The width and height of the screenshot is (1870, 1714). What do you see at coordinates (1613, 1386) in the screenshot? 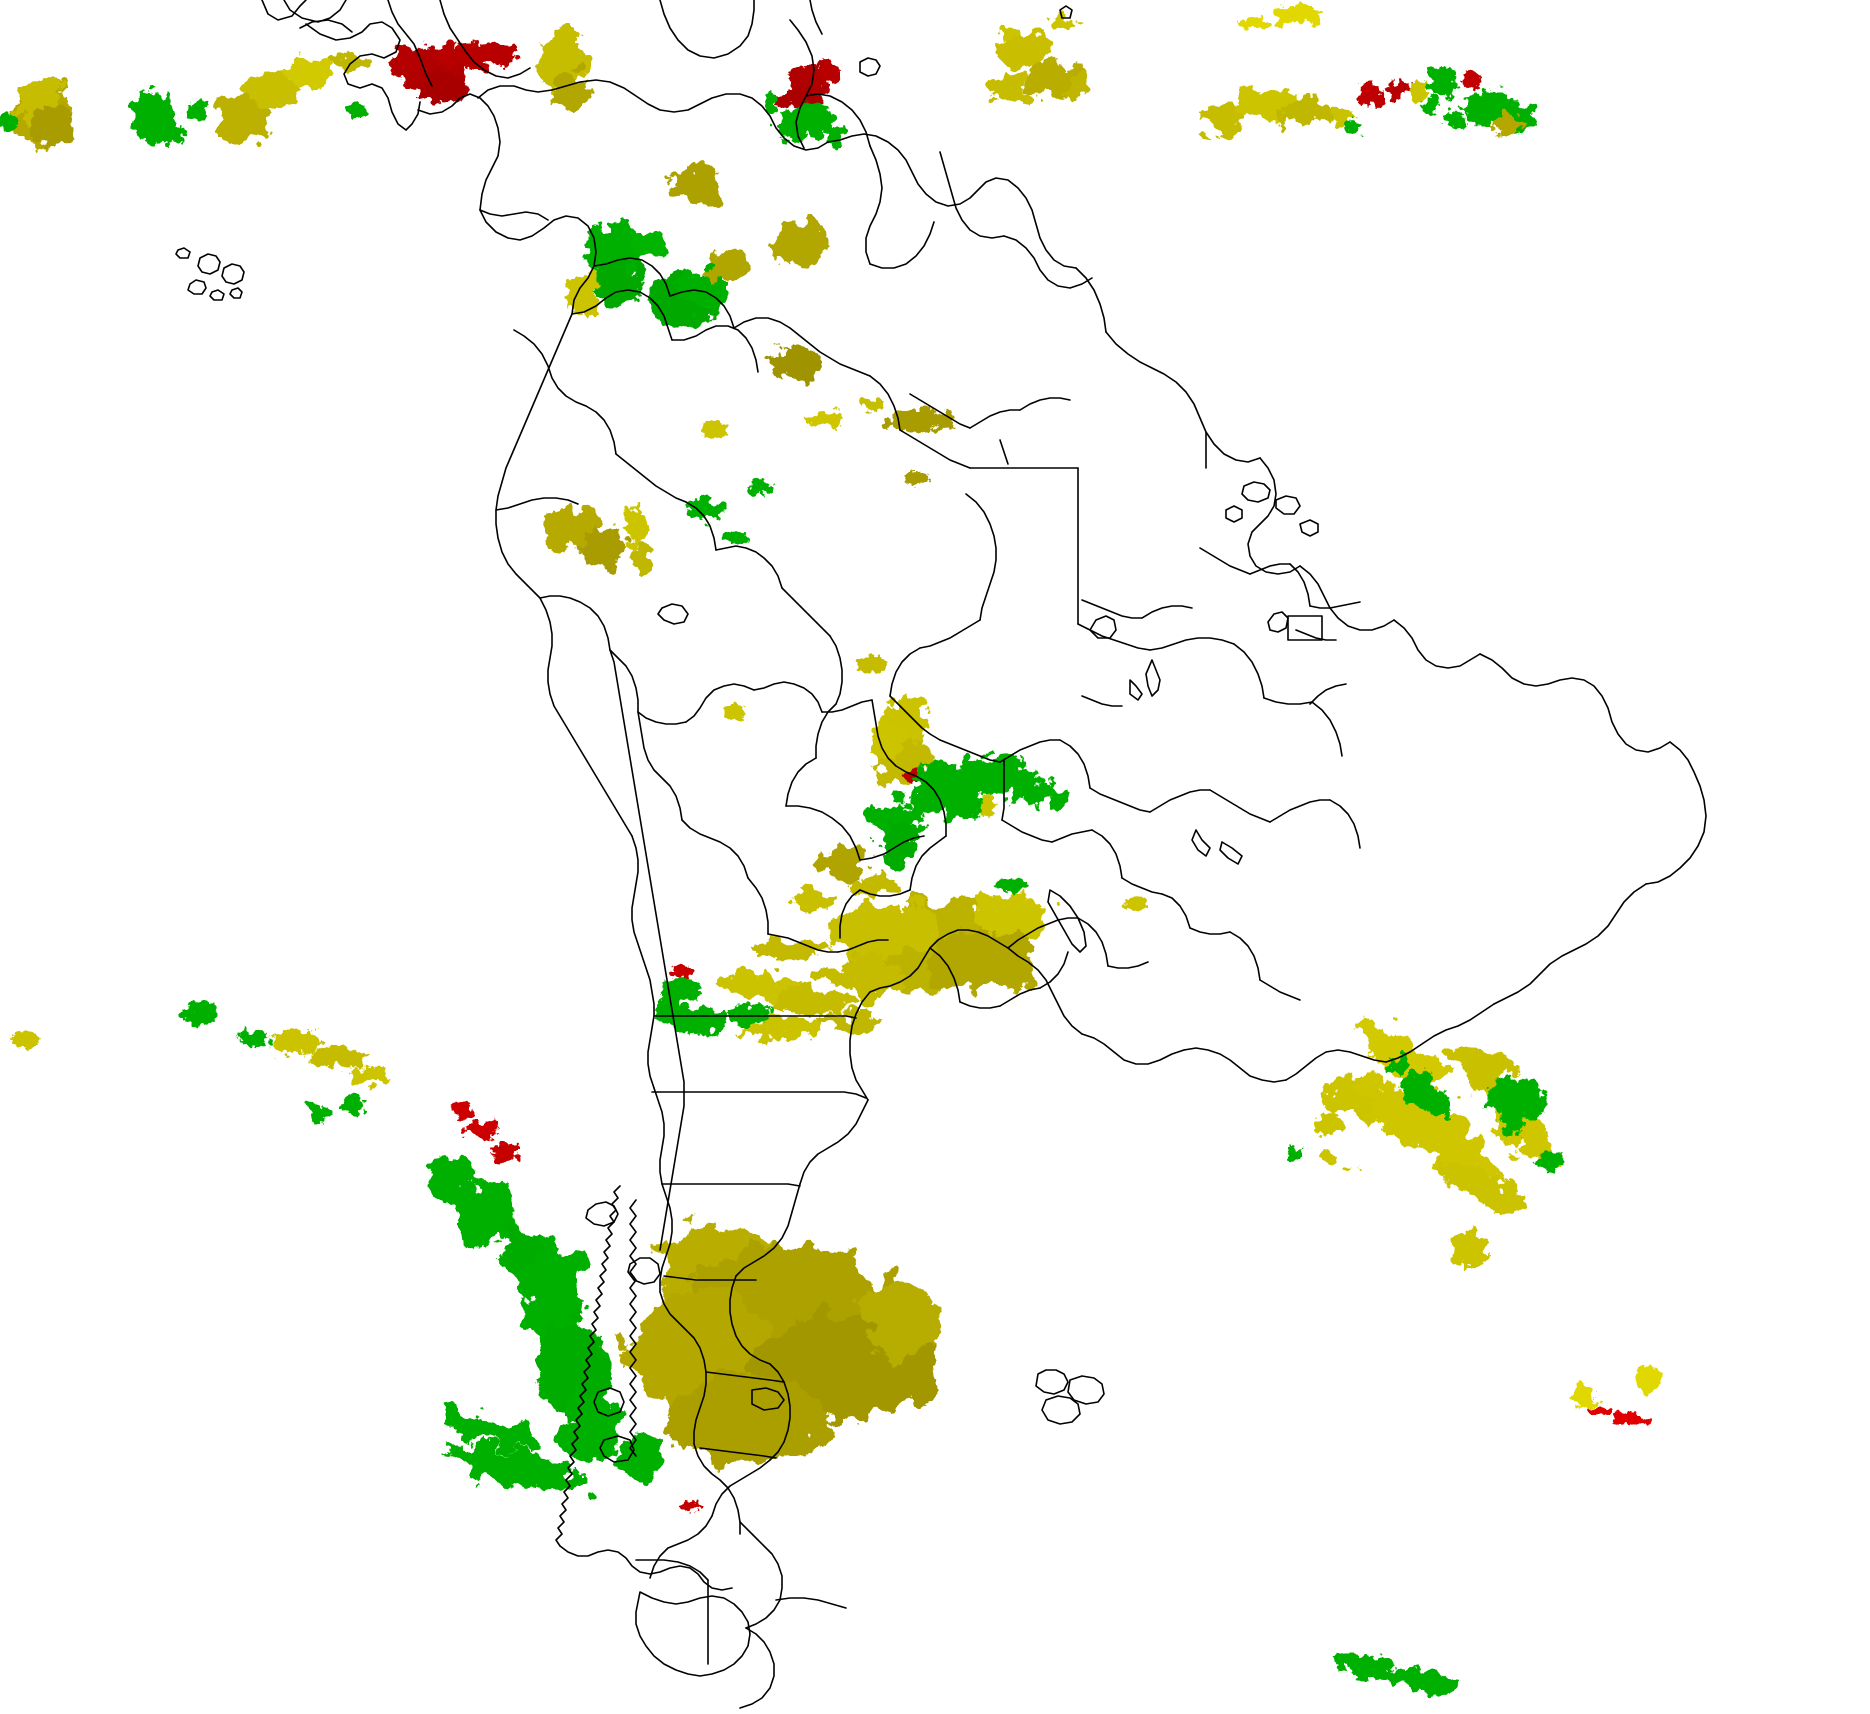
I see `olive-patch-se-atlantic-small` at bounding box center [1613, 1386].